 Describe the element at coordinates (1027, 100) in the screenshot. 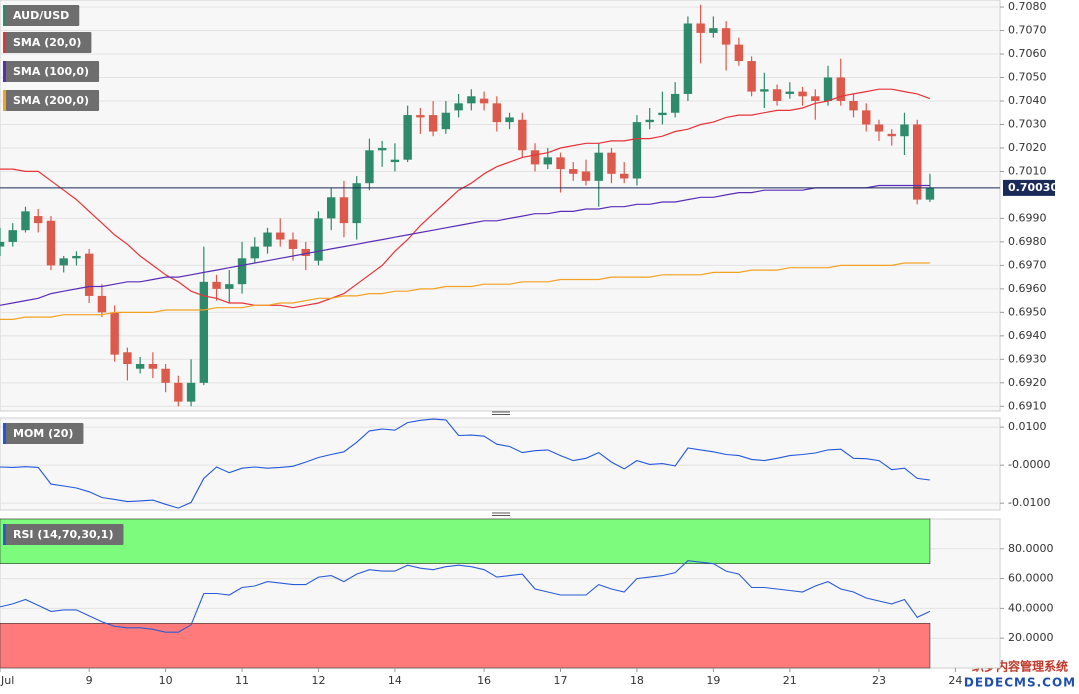

I see `y-tick-label: 0.7040` at that location.